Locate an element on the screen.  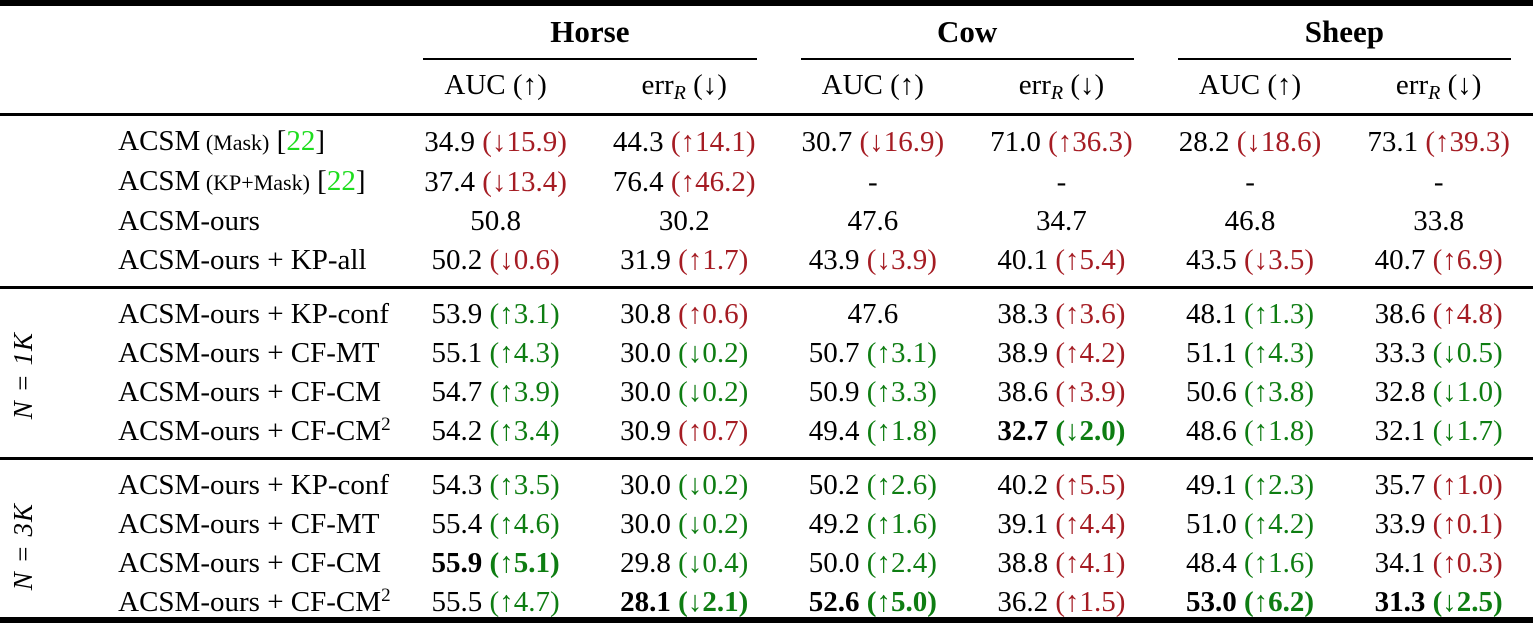
metric-name: AUC is located at coordinates (475, 85).